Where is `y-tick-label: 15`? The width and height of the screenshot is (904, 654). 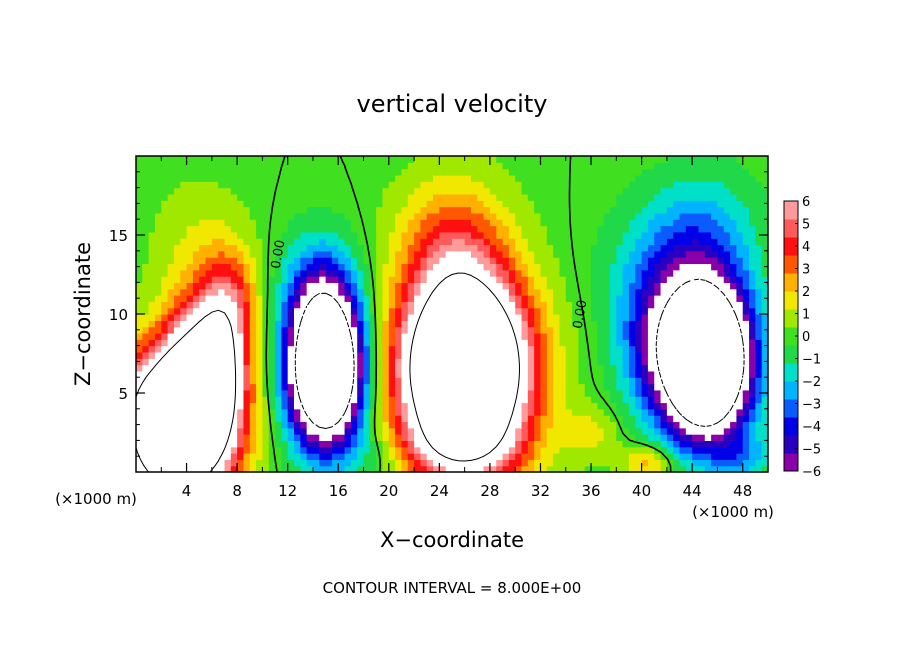
y-tick-label: 15 is located at coordinates (118, 236).